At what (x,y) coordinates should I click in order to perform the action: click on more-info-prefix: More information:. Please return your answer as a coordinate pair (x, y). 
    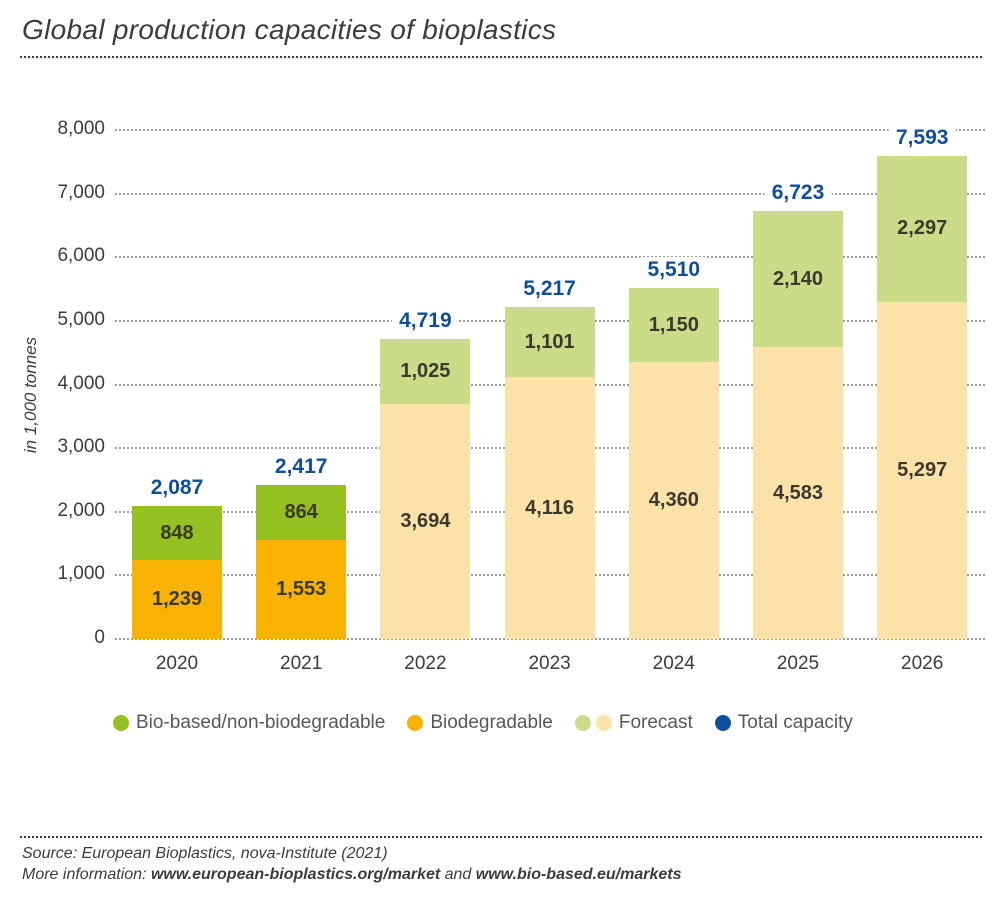
    Looking at the image, I should click on (86, 874).